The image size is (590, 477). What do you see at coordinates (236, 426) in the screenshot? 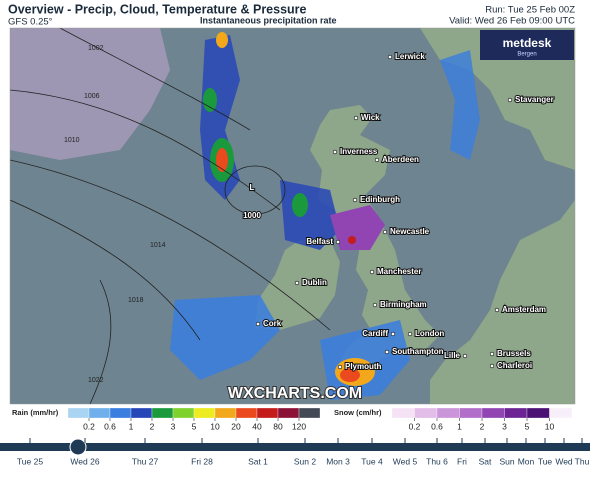
I see `rain-tick-label: 20` at bounding box center [236, 426].